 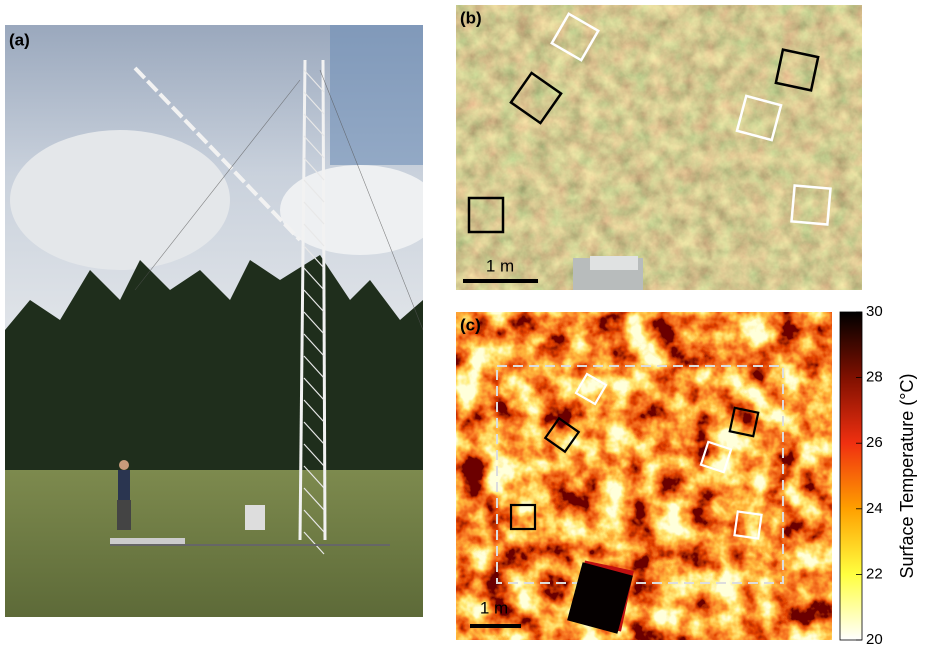 What do you see at coordinates (907, 476) in the screenshot?
I see `colorbar-label: Surface Temperature (°C)` at bounding box center [907, 476].